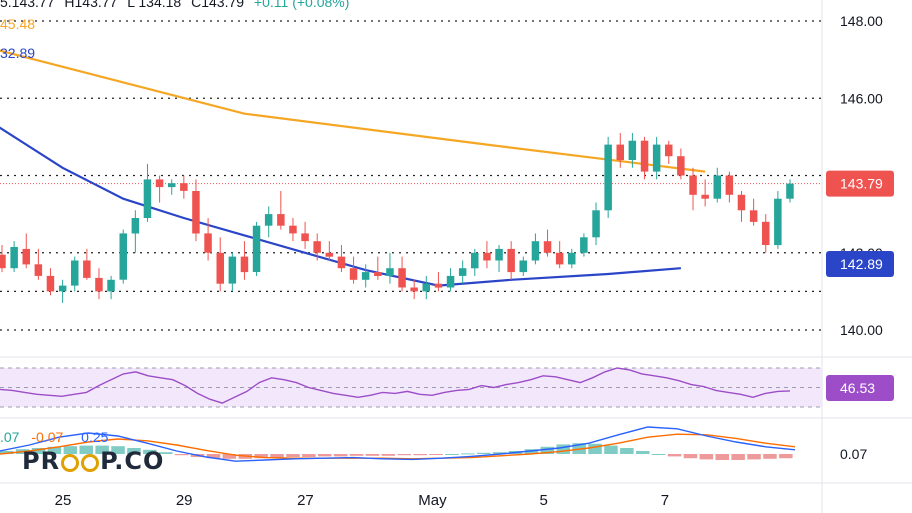  What do you see at coordinates (218, 5) in the screenshot?
I see `close-value: C143.79` at bounding box center [218, 5].